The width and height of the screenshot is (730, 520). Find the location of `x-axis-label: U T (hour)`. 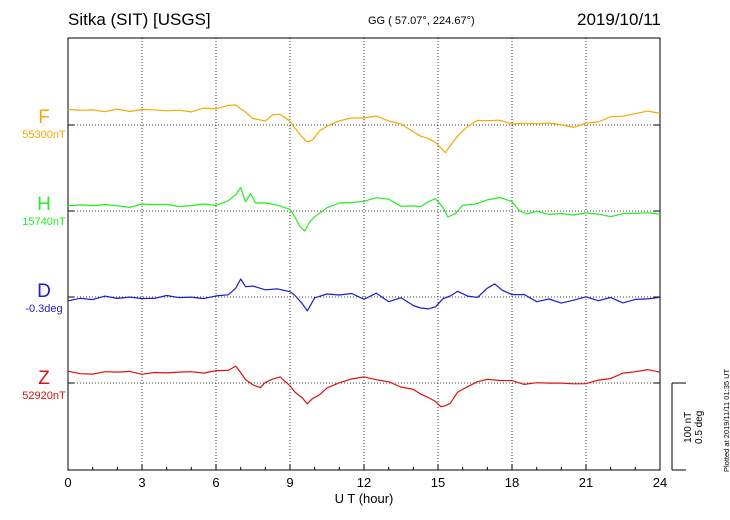

x-axis-label: U T (hour) is located at coordinates (364, 498).